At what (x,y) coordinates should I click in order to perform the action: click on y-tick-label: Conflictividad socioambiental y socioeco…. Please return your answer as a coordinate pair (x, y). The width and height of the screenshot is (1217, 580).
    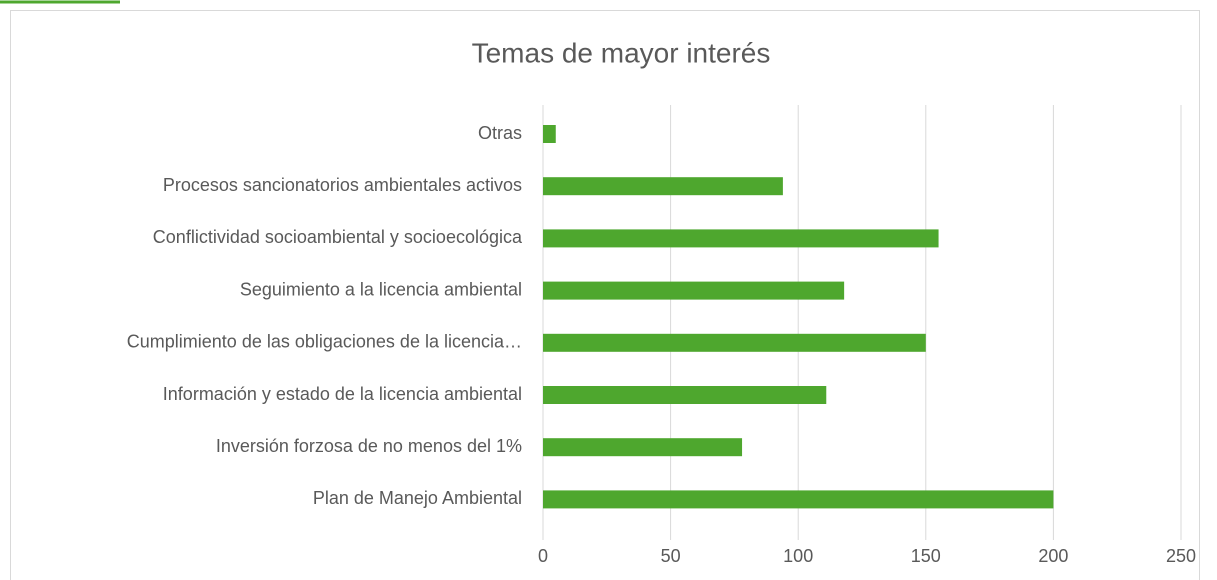
    Looking at the image, I should click on (338, 237).